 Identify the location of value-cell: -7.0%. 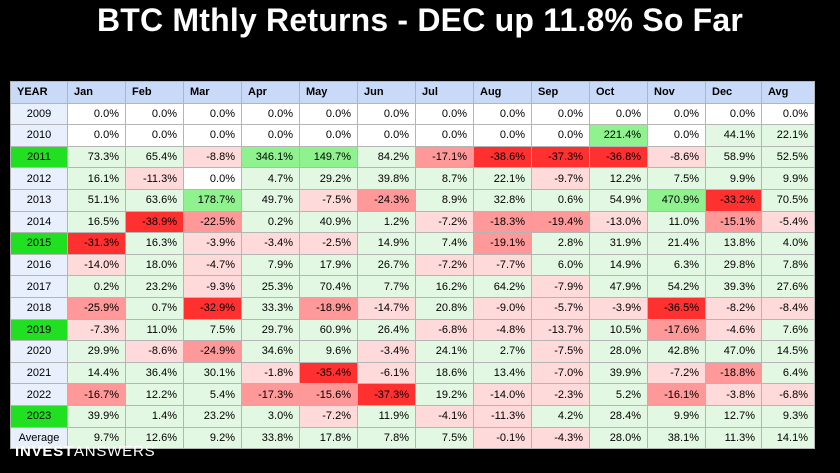
(560, 373).